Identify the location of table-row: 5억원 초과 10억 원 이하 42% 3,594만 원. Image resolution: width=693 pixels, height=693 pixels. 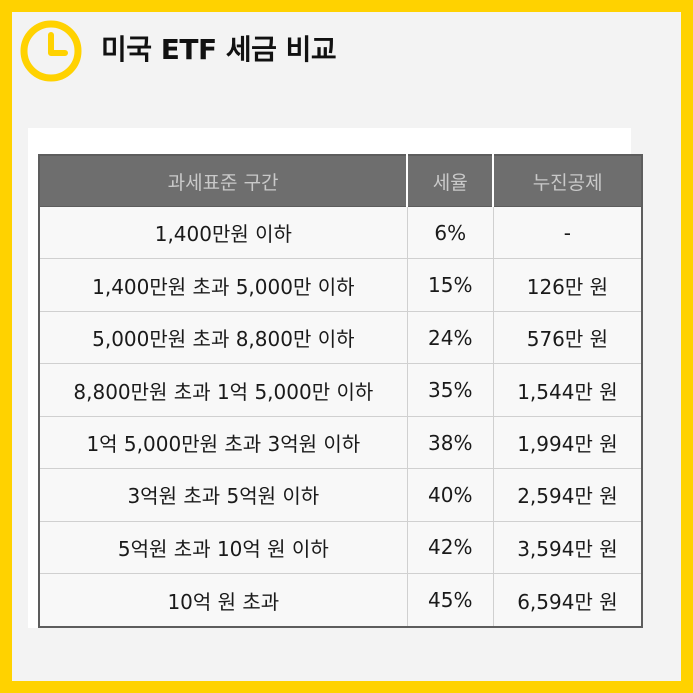
(340, 548).